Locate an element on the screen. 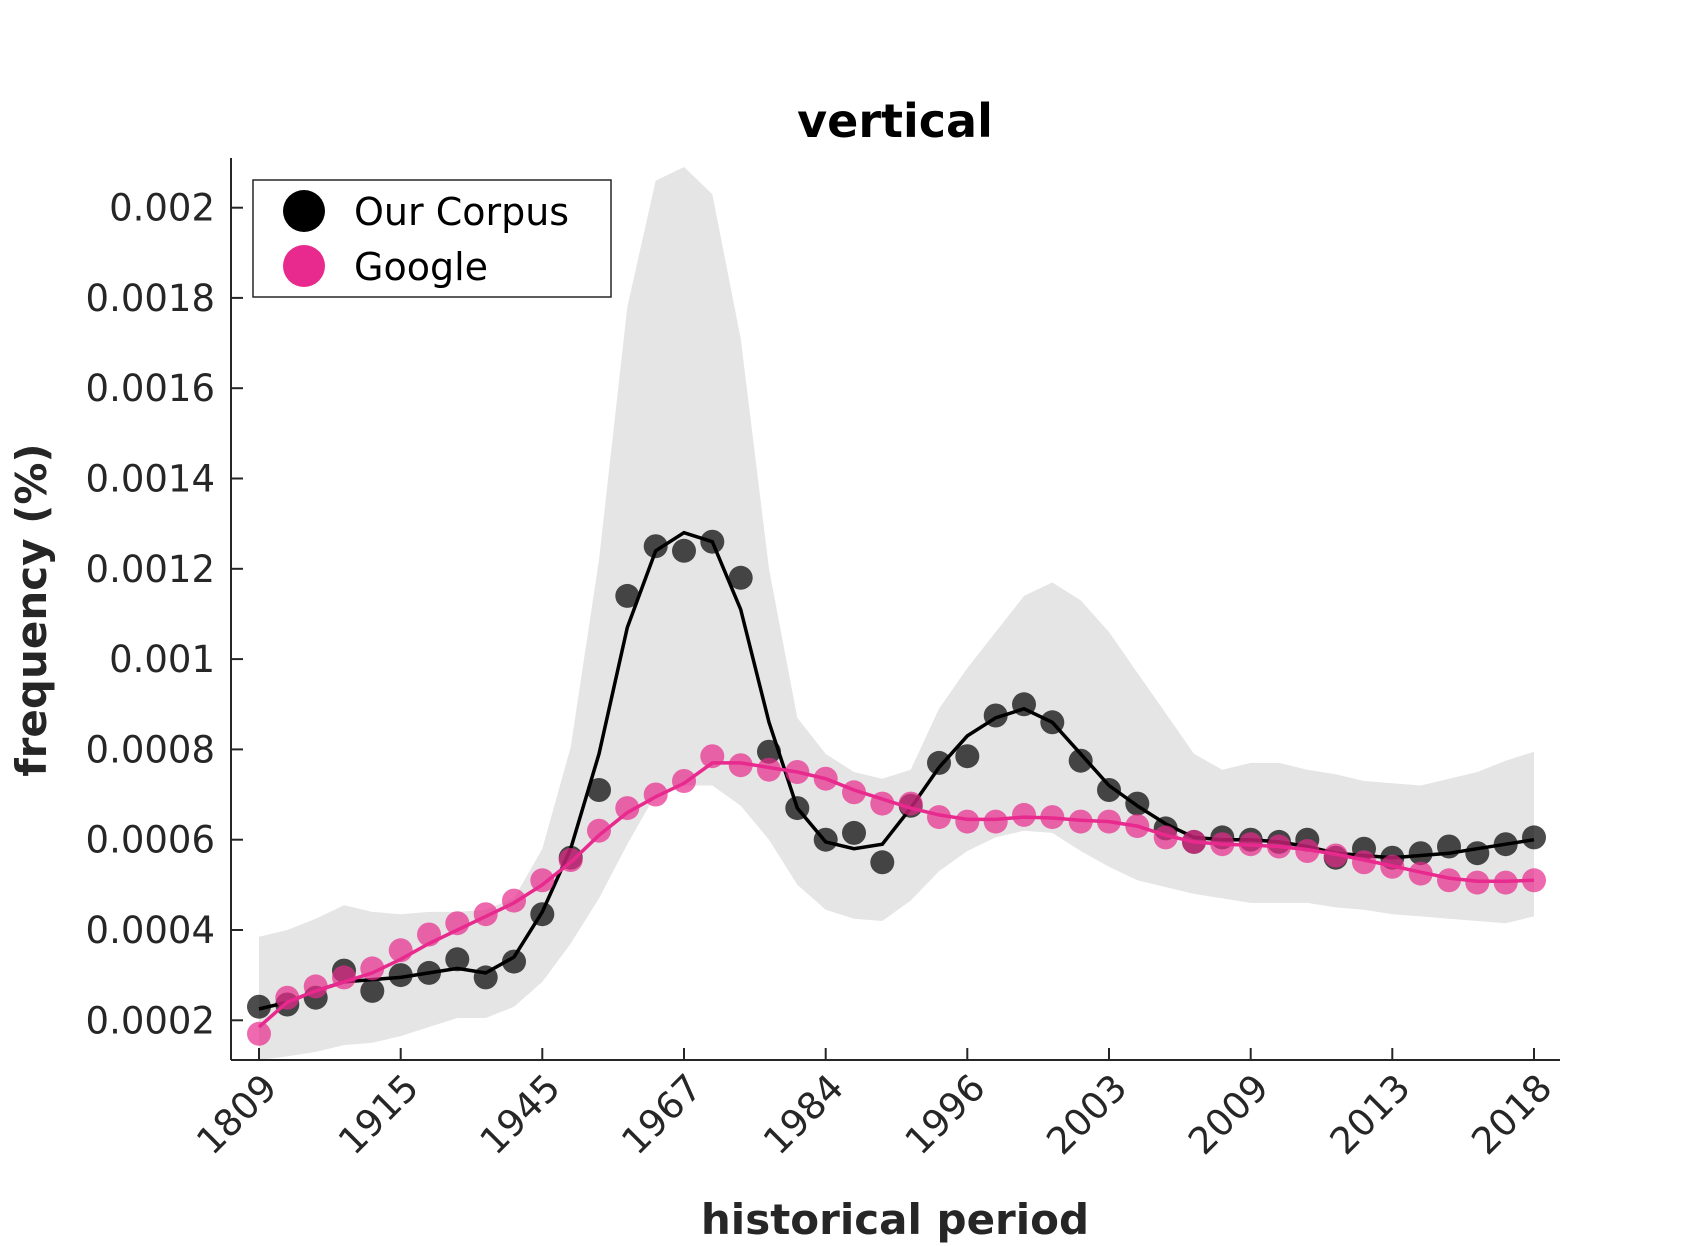  x-tick-label: 2009 is located at coordinates (1228, 1114).